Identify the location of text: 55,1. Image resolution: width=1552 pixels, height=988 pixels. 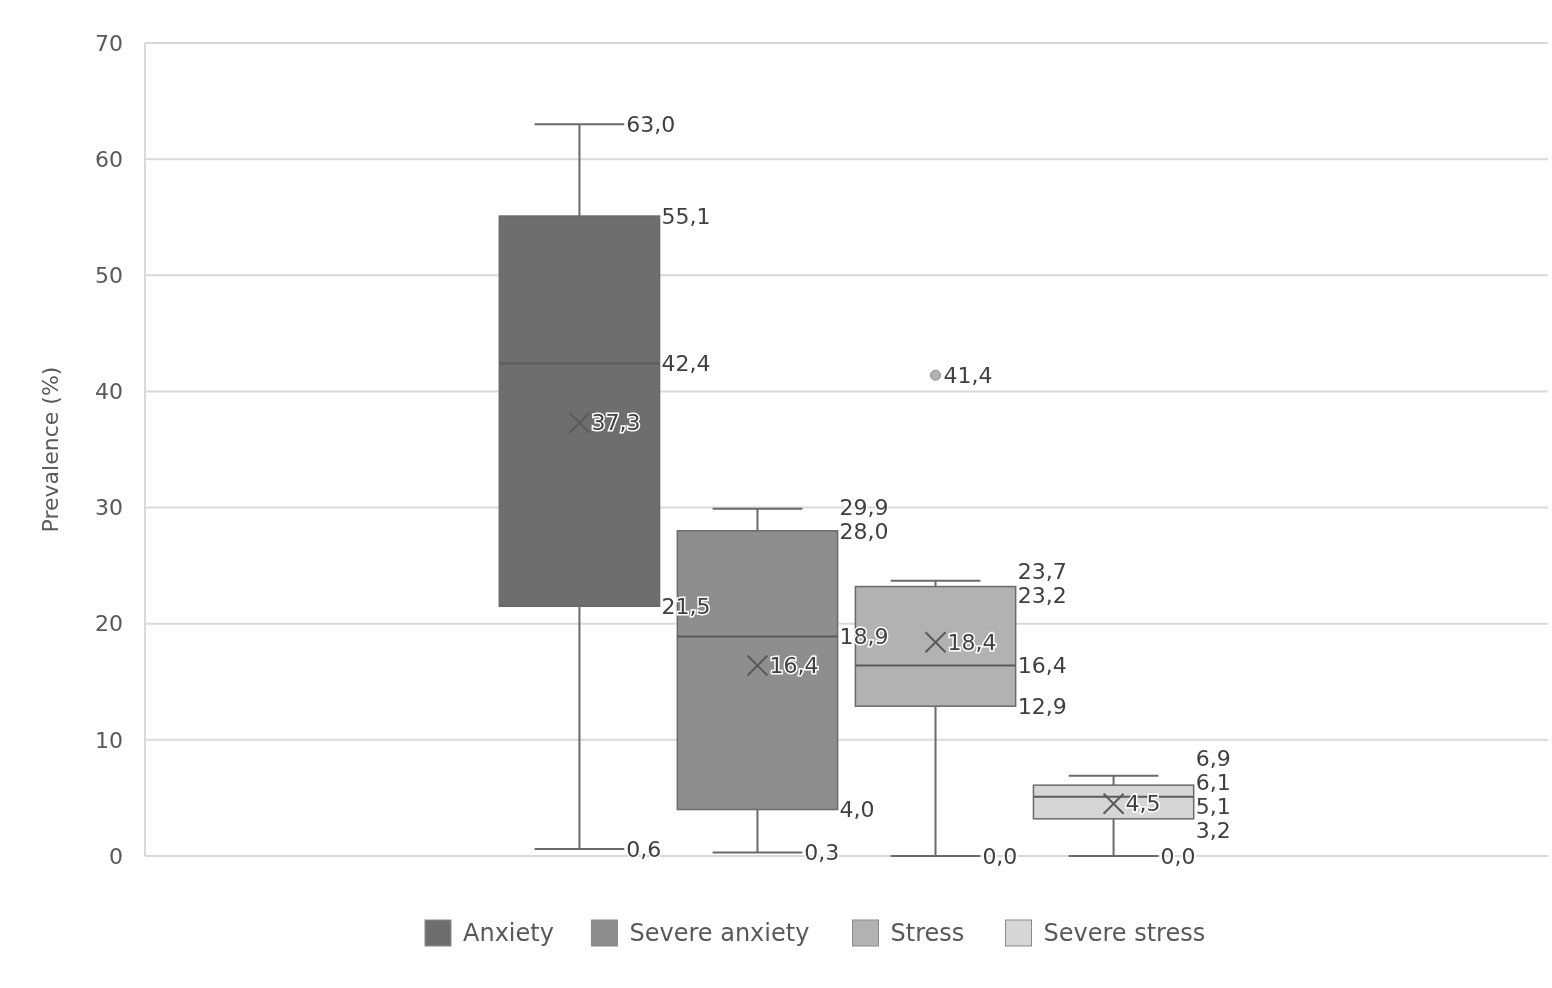
(686, 216).